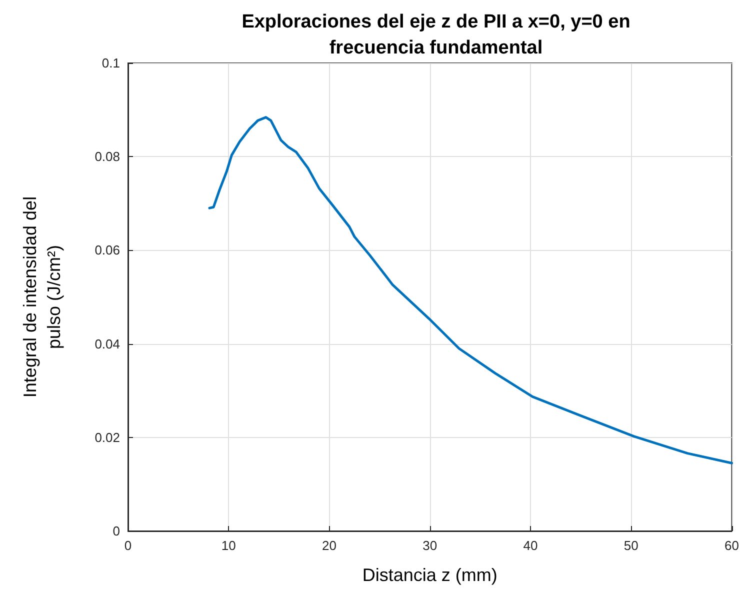 The height and width of the screenshot is (602, 742). I want to click on x-tick-label: 30, so click(430, 545).